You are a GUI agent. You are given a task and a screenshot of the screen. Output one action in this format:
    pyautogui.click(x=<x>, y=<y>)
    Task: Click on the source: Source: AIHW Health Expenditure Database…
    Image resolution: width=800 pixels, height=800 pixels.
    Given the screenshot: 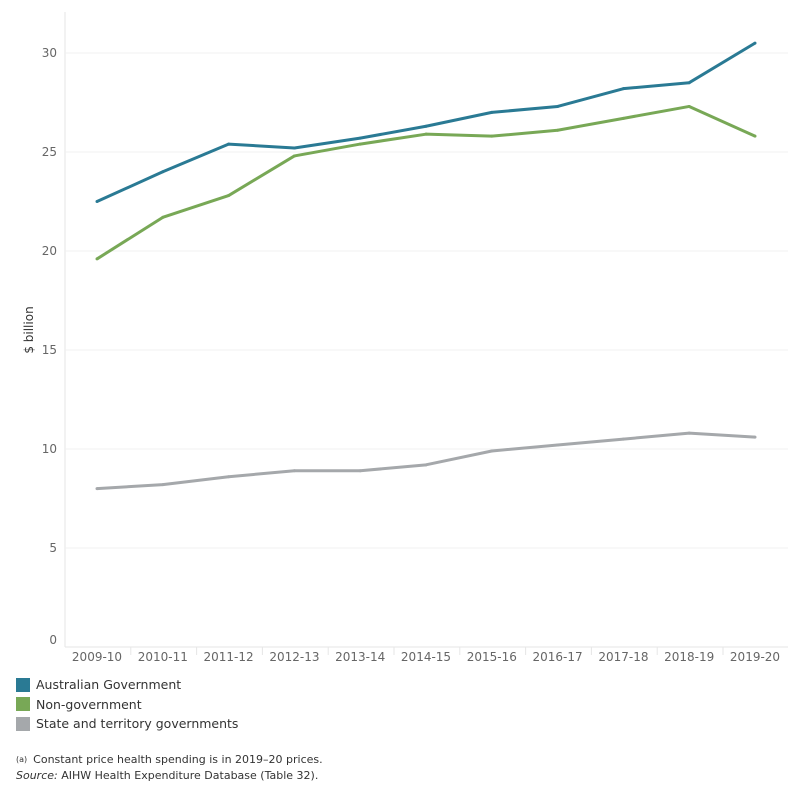 What is the action you would take?
    pyautogui.click(x=169, y=776)
    